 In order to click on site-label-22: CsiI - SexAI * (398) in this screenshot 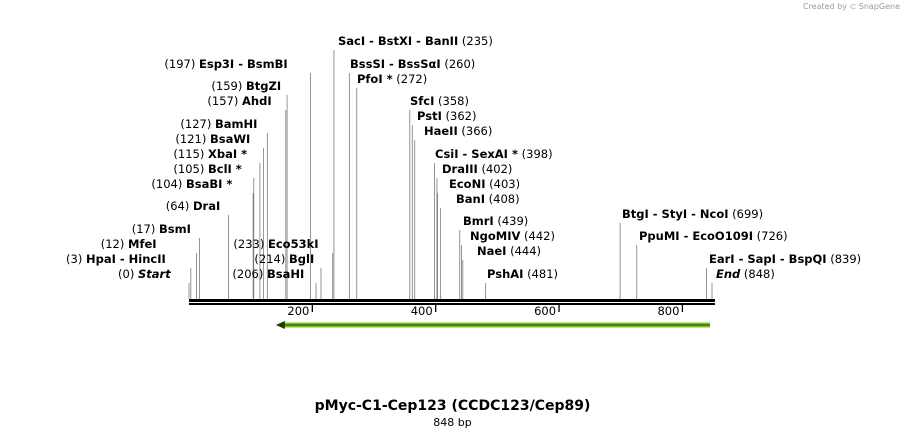, I will do `click(494, 154)`.